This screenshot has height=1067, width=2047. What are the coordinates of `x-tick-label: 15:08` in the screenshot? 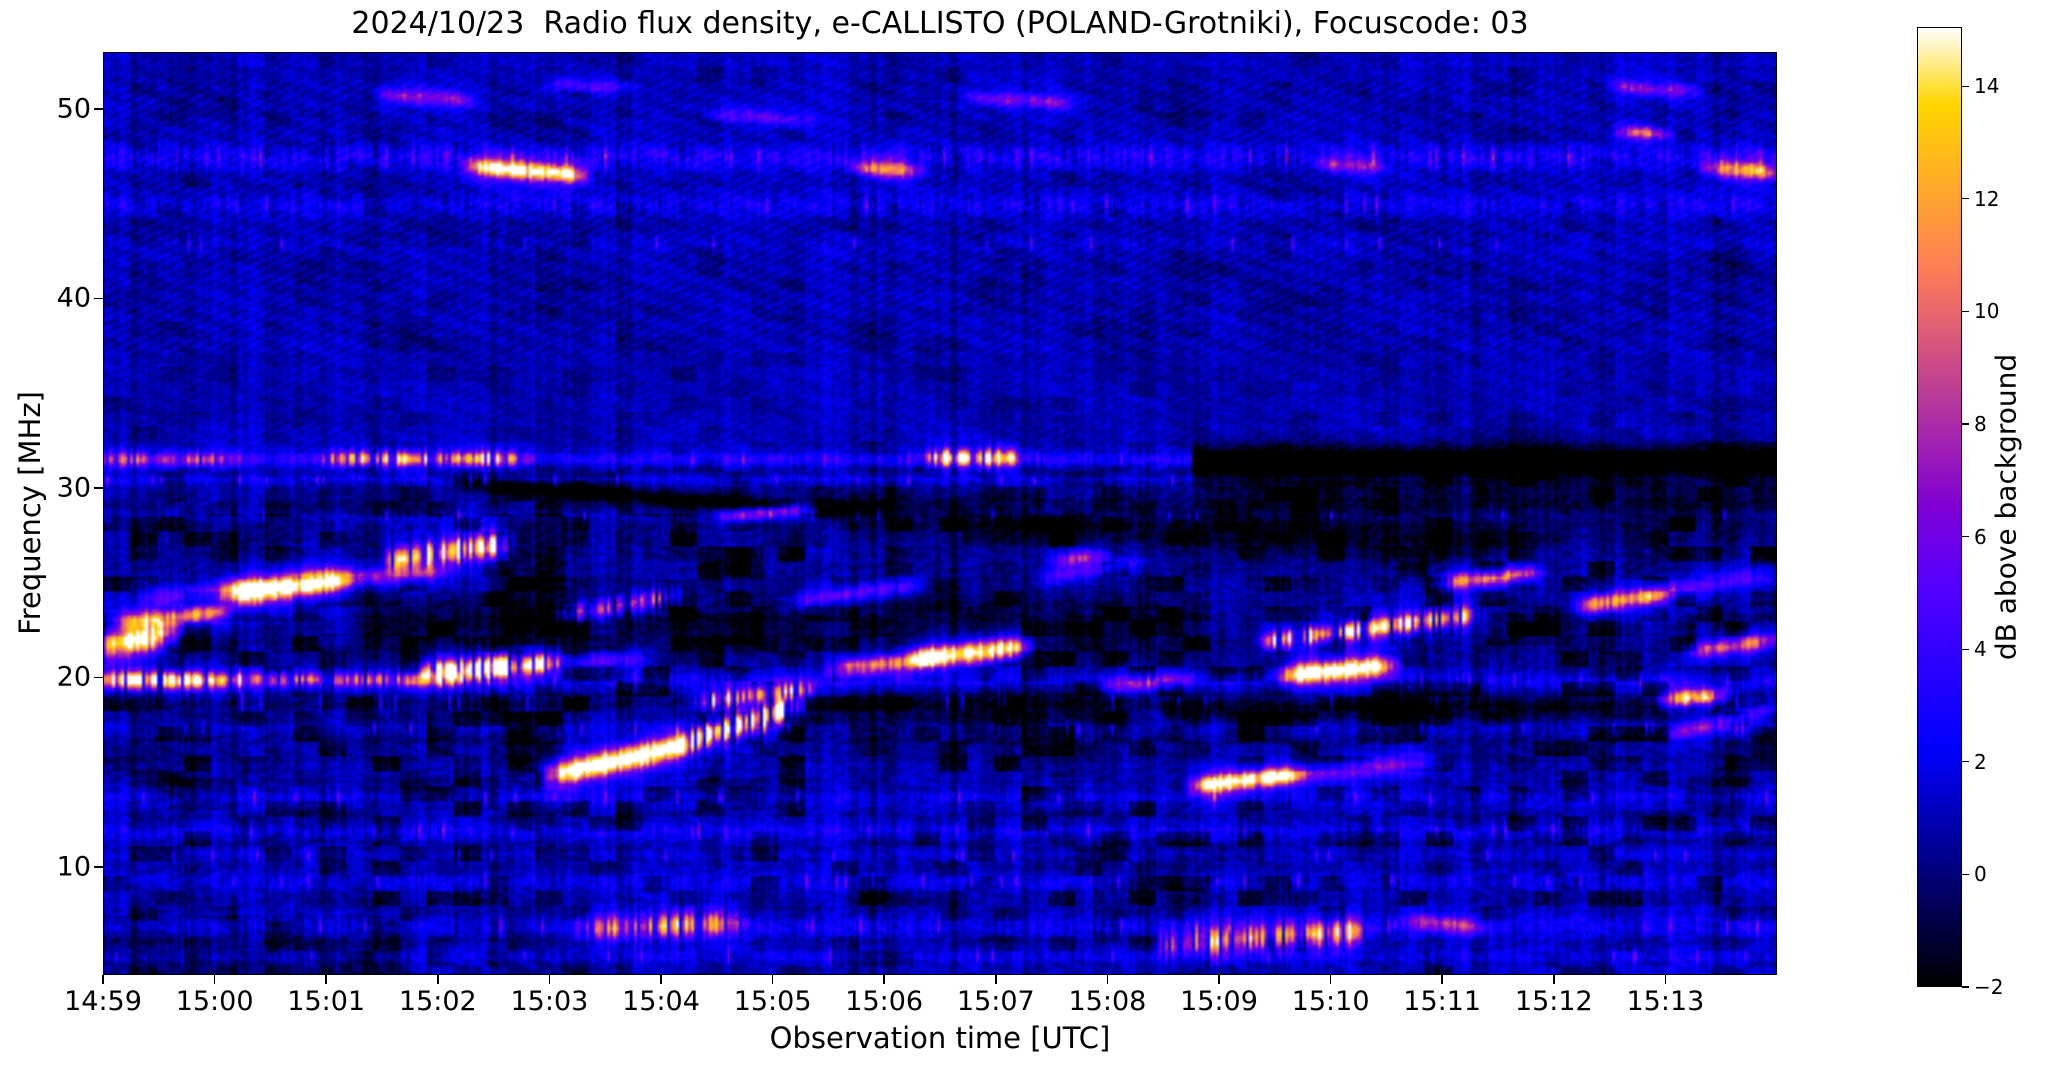 It's located at (1107, 1001).